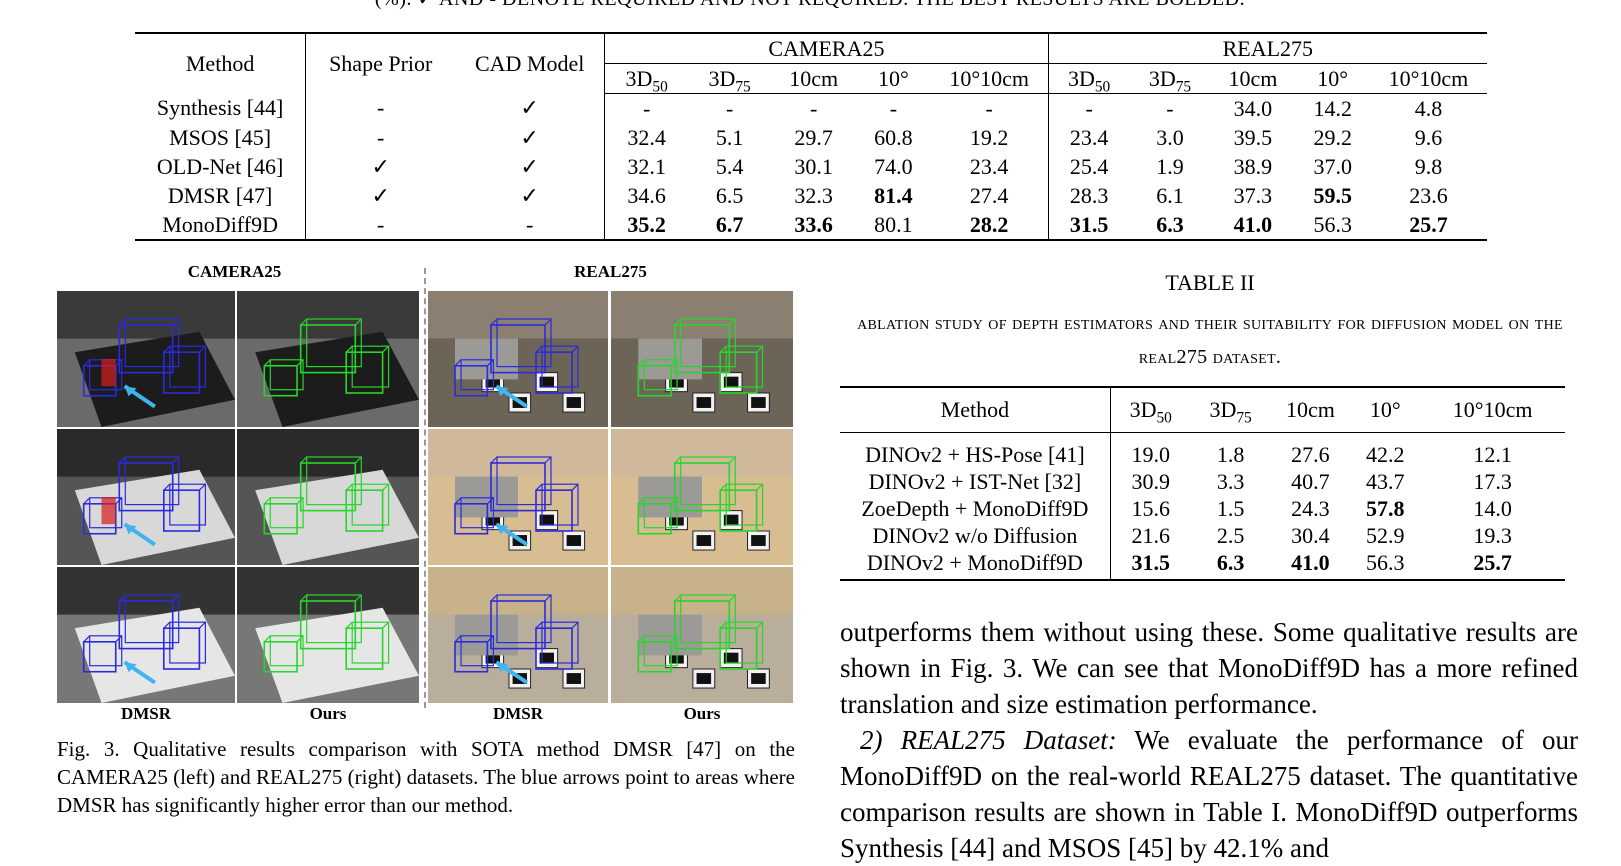  What do you see at coordinates (518, 635) in the screenshot?
I see `figure-photo-r3-c3` at bounding box center [518, 635].